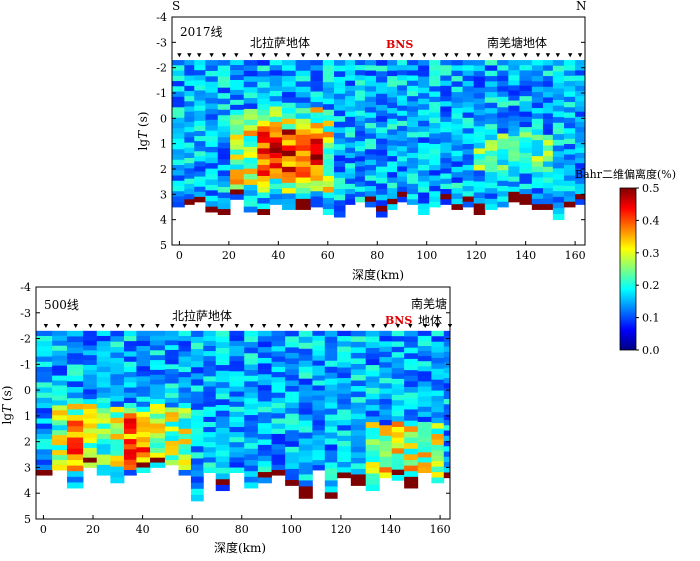 This screenshot has width=700, height=561. Describe the element at coordinates (581, 6) in the screenshot. I see `corner-label-north: N` at that location.